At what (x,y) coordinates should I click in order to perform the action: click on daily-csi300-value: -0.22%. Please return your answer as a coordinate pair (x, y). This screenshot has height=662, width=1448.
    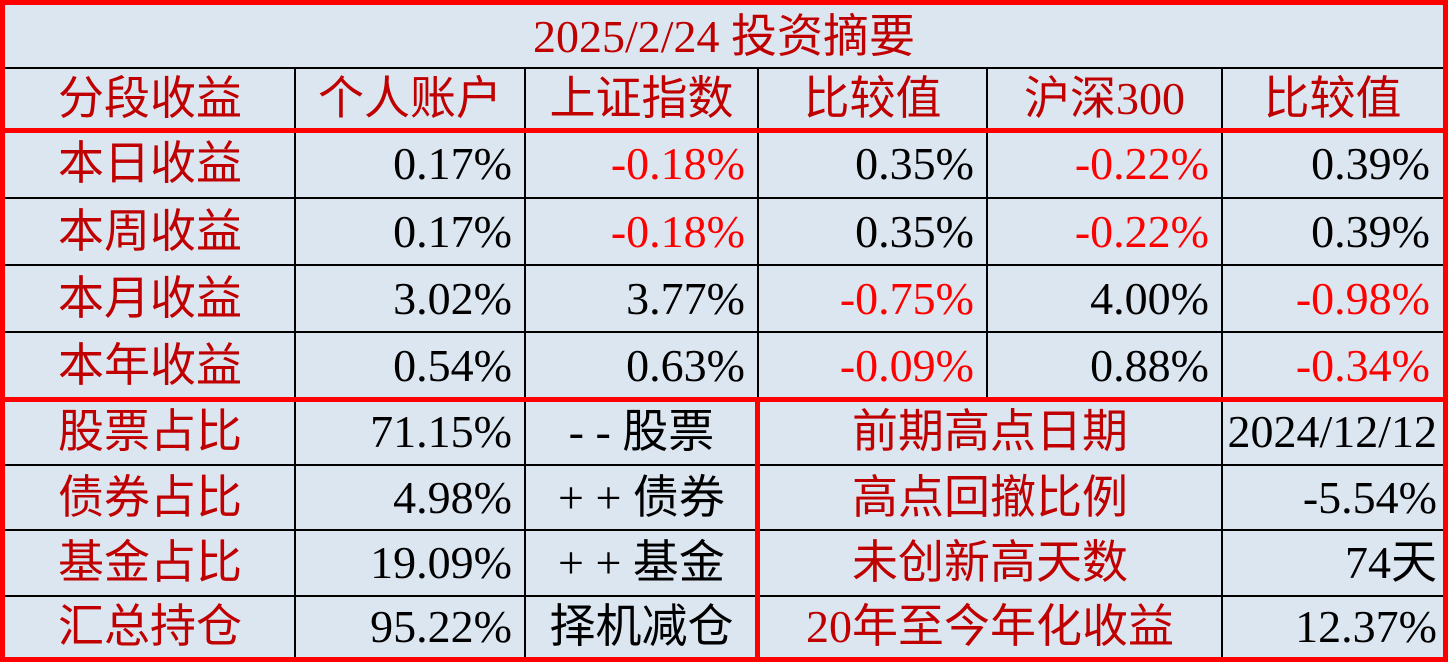
    Looking at the image, I should click on (1141, 163).